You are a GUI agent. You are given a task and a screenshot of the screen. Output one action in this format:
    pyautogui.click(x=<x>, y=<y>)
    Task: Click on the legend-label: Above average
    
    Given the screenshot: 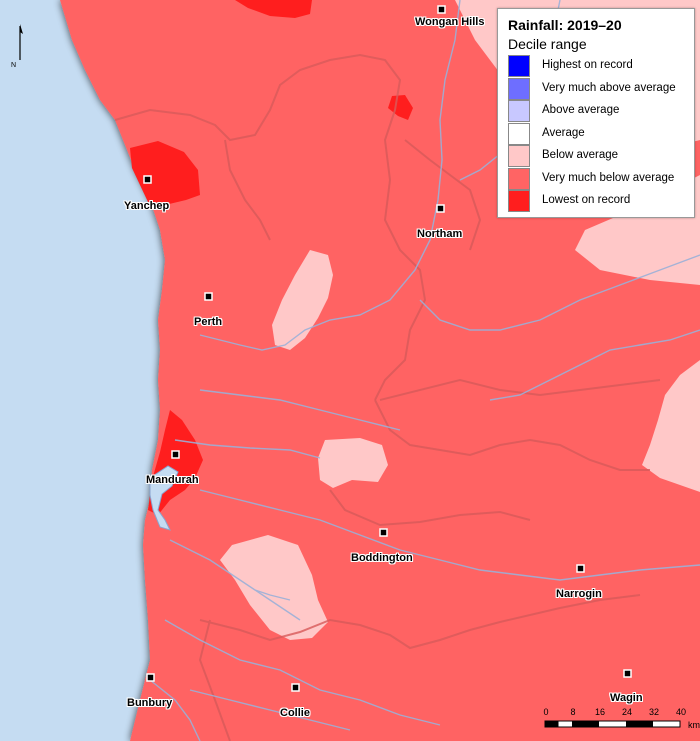 What is the action you would take?
    pyautogui.click(x=581, y=110)
    